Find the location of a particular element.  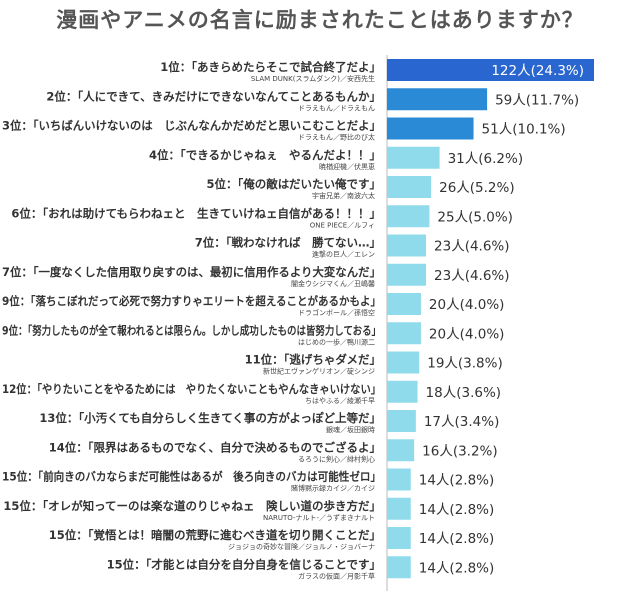

rank-quote-label: 7位：「一度なくした信用取り戻すのは、最初に信用作るより大変なんだ」 is located at coordinates (191, 272).